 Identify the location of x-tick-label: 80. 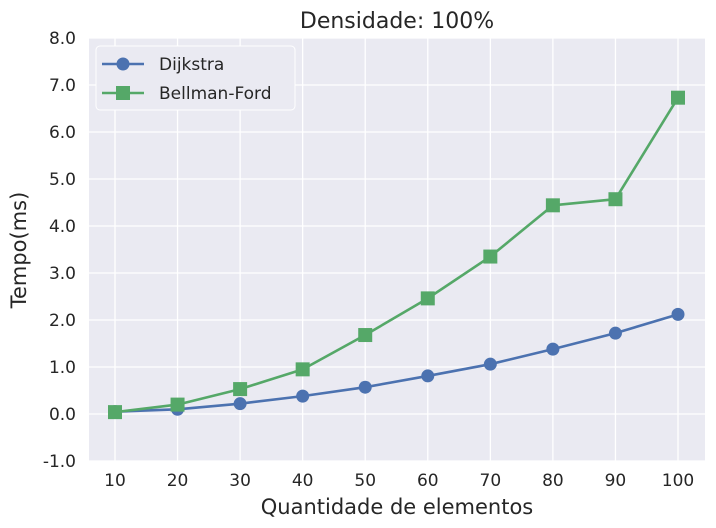
(553, 481).